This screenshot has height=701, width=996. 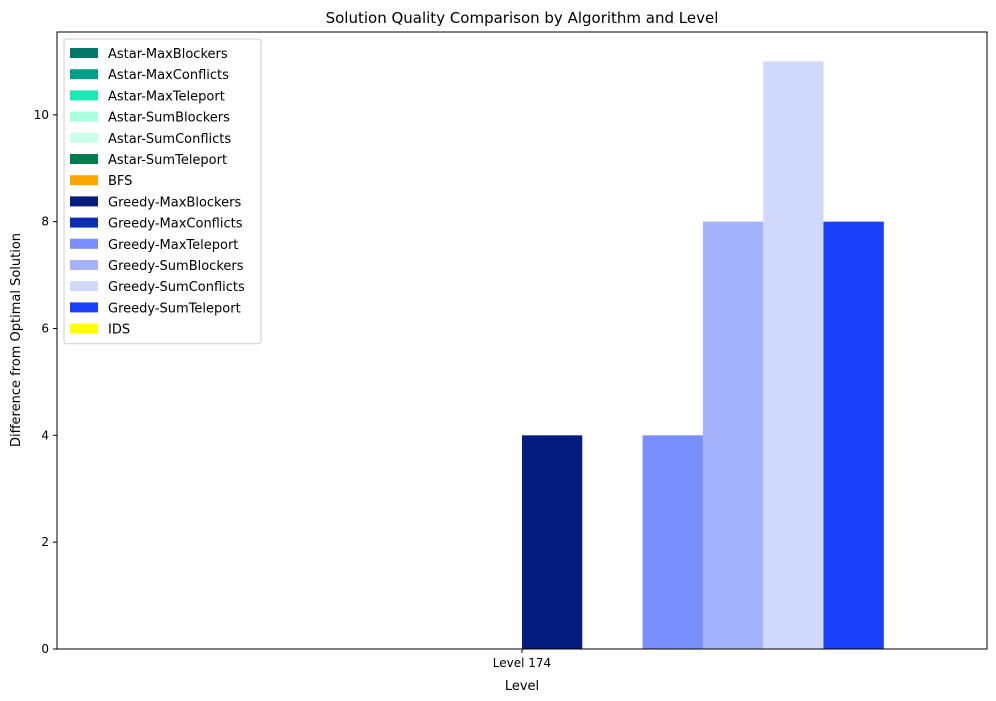 What do you see at coordinates (522, 663) in the screenshot?
I see `x-tick-label: Level 174` at bounding box center [522, 663].